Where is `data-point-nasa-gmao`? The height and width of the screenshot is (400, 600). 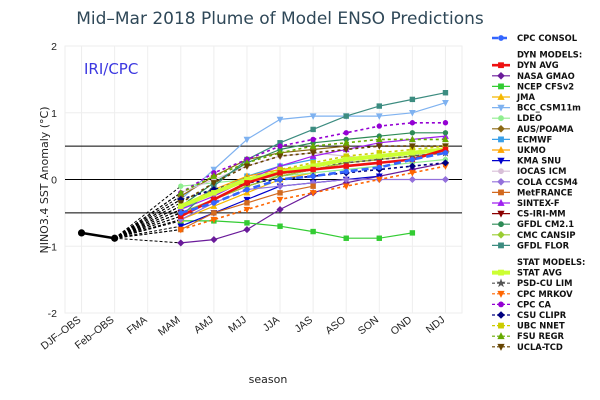 data-point-nasa-gmao is located at coordinates (247, 230).